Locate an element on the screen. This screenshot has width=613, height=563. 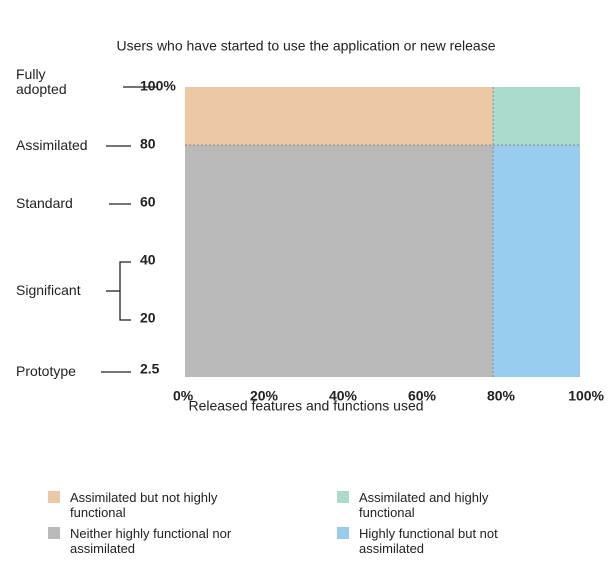
x-tick-label: 40% is located at coordinates (343, 396).